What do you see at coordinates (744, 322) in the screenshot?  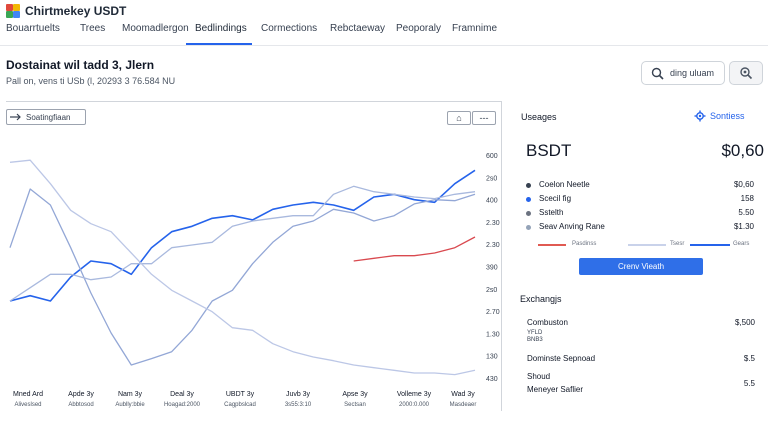 I see `exchange-value: $,500` at bounding box center [744, 322].